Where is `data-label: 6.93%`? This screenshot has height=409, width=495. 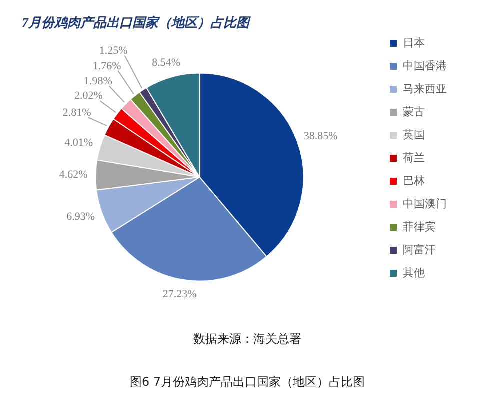
data-label: 6.93% is located at coordinates (81, 217).